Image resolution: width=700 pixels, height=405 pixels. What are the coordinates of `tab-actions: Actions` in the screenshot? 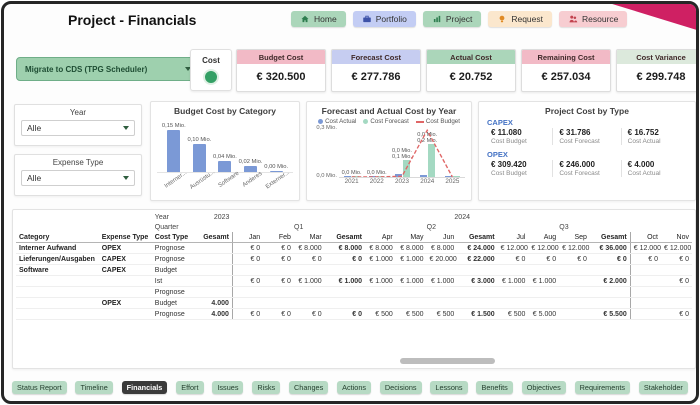 It's located at (354, 387).